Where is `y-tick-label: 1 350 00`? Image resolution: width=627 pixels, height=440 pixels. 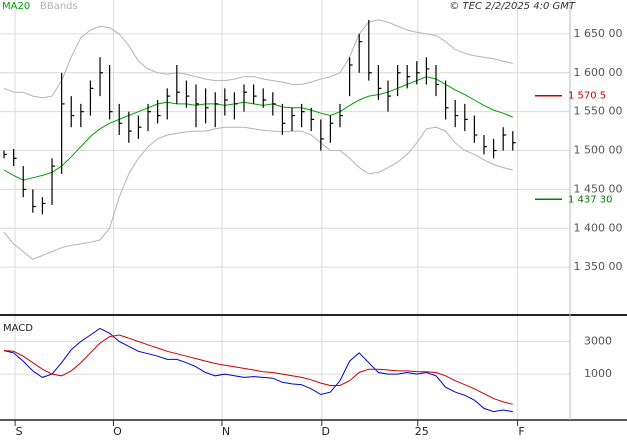 y-tick-label: 1 350 00 is located at coordinates (598, 266).